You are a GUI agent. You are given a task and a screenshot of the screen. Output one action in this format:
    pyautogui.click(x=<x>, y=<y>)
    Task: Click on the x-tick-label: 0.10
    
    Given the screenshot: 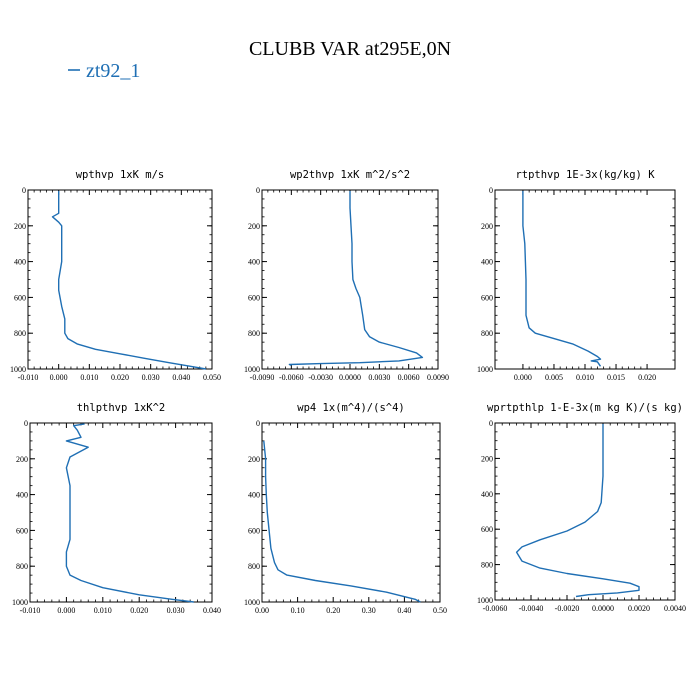 What is the action you would take?
    pyautogui.click(x=298, y=610)
    